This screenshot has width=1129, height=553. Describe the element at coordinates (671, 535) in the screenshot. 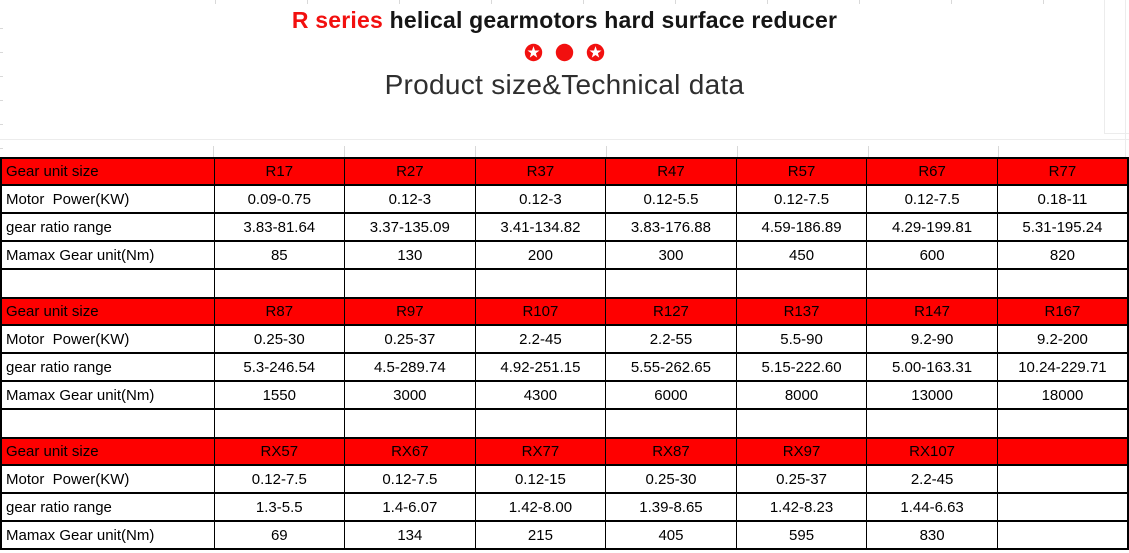

I see `spec-value-cell: 405` at that location.